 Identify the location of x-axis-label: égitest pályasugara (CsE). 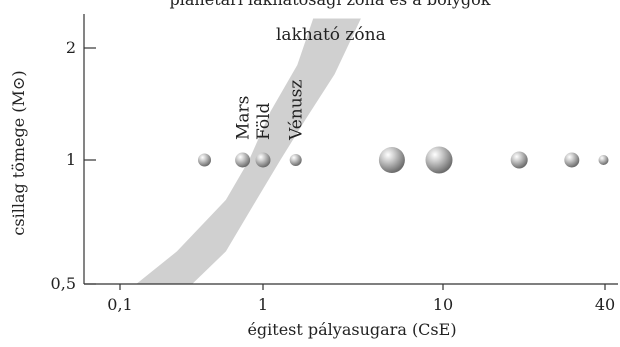
(351, 329).